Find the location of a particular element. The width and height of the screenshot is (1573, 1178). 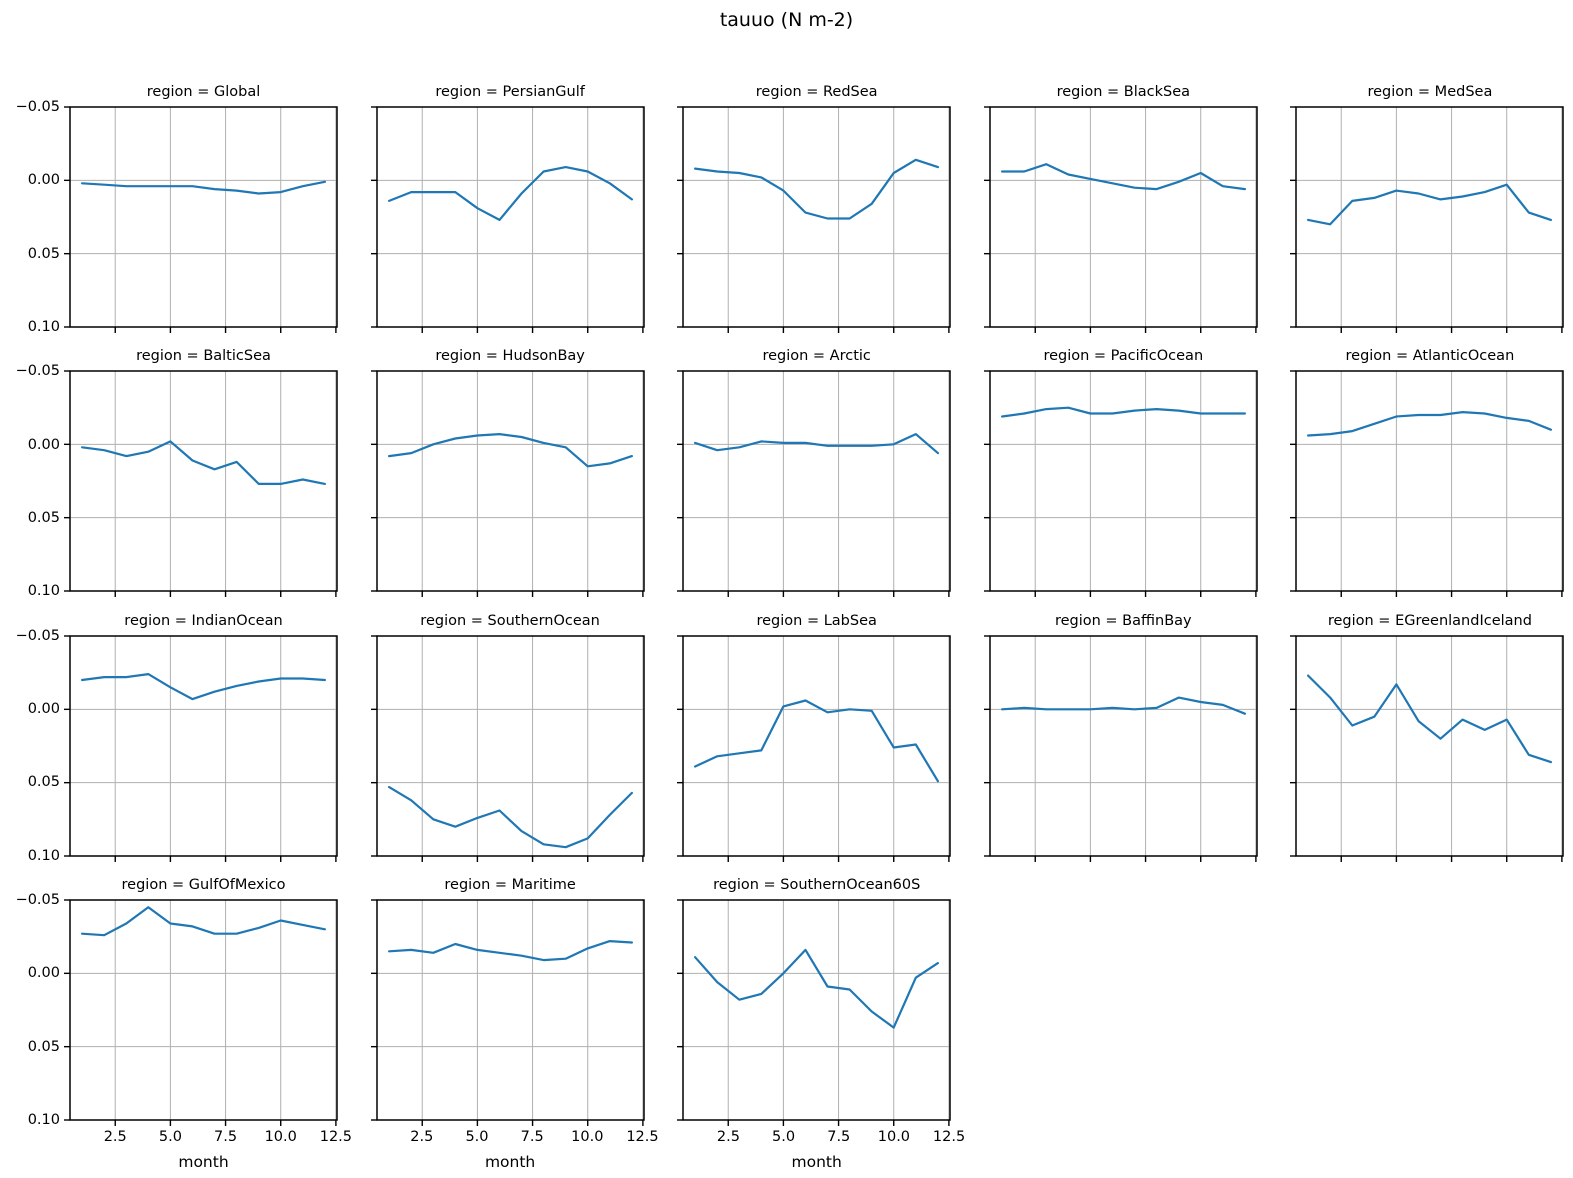

facet-title: region = HudsonBay is located at coordinates (510, 356).